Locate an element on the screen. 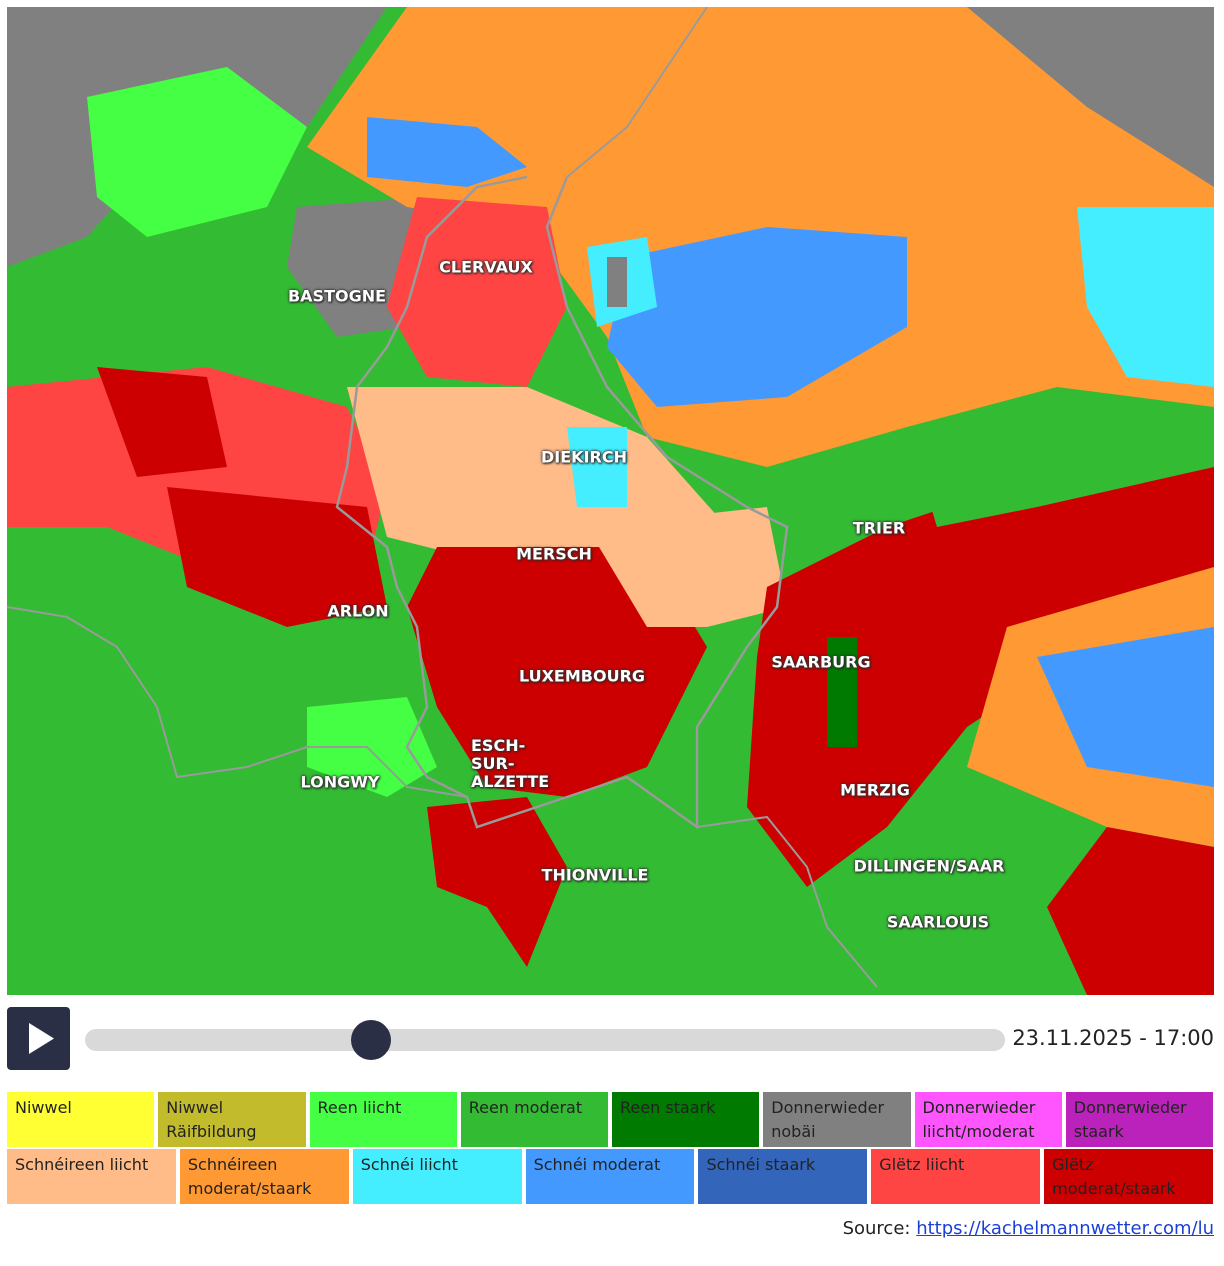 The width and height of the screenshot is (1224, 1266). legend-item: Glëtz liicht is located at coordinates (956, 1176).